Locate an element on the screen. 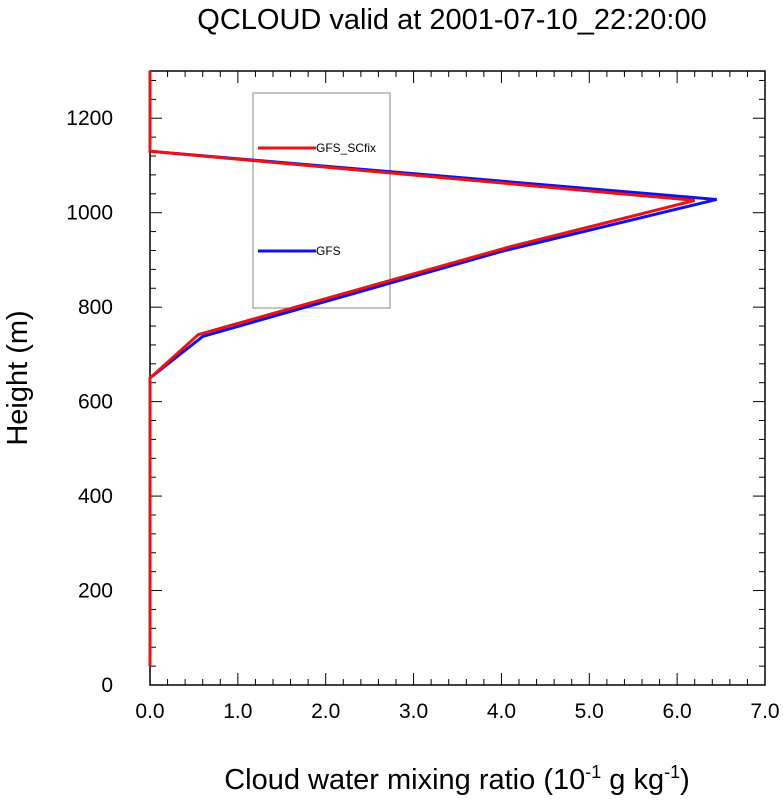  x-tick-label: 5.0 is located at coordinates (589, 711).